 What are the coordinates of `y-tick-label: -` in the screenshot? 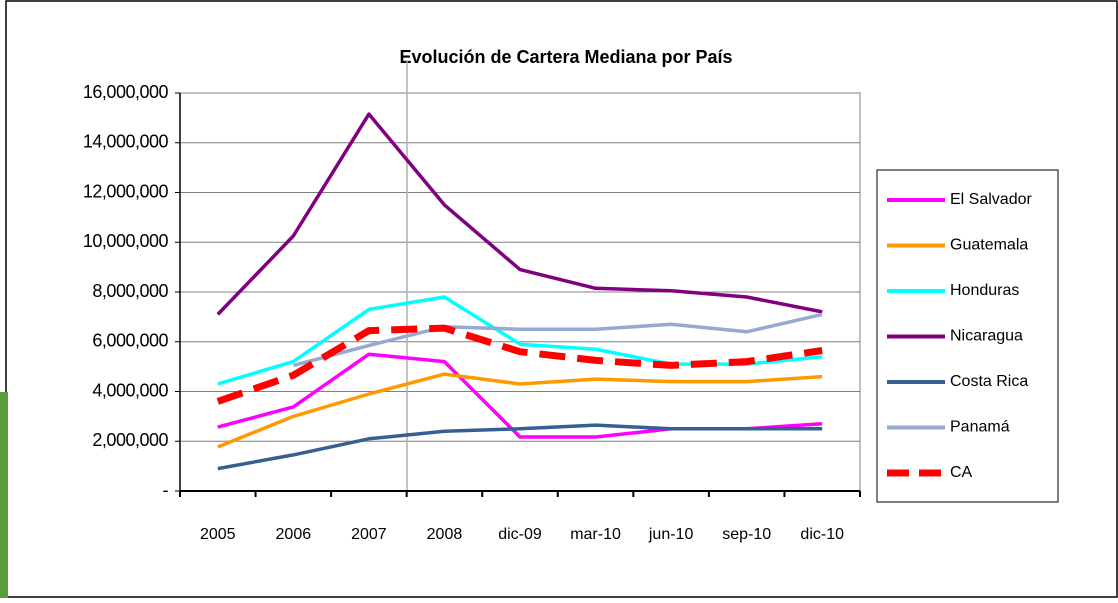 It's located at (166, 490).